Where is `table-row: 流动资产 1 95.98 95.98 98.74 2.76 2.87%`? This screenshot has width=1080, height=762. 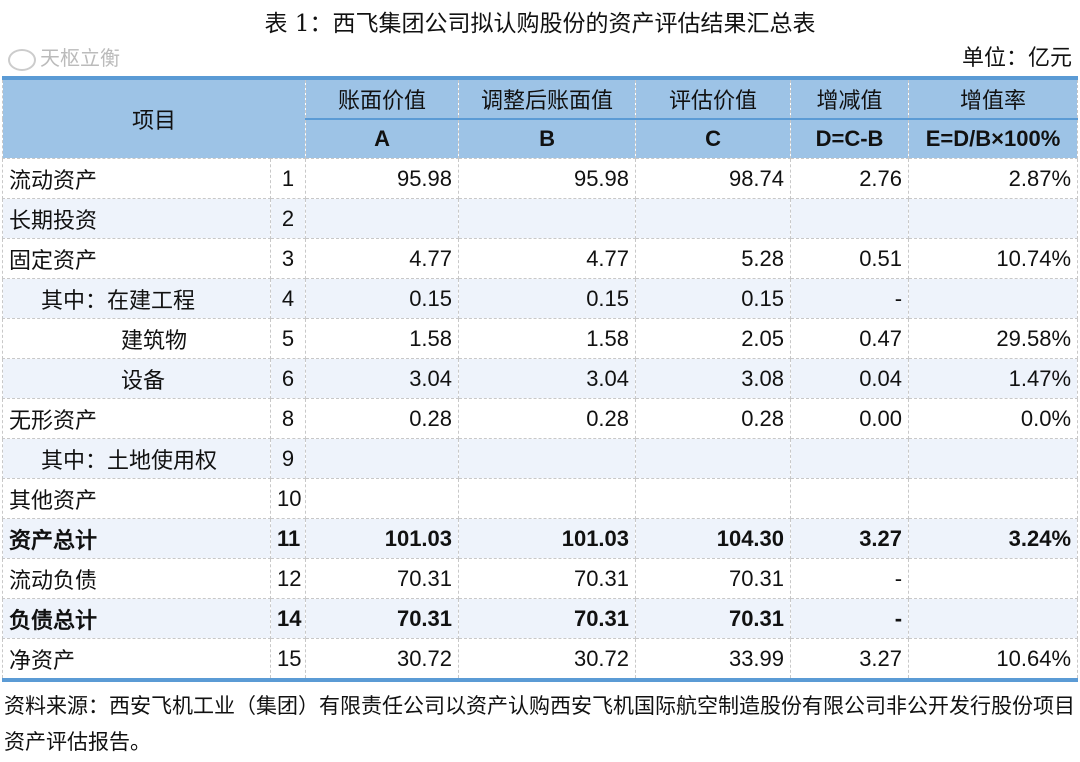 table-row: 流动资产 1 95.98 95.98 98.74 2.76 2.87% is located at coordinates (540, 178).